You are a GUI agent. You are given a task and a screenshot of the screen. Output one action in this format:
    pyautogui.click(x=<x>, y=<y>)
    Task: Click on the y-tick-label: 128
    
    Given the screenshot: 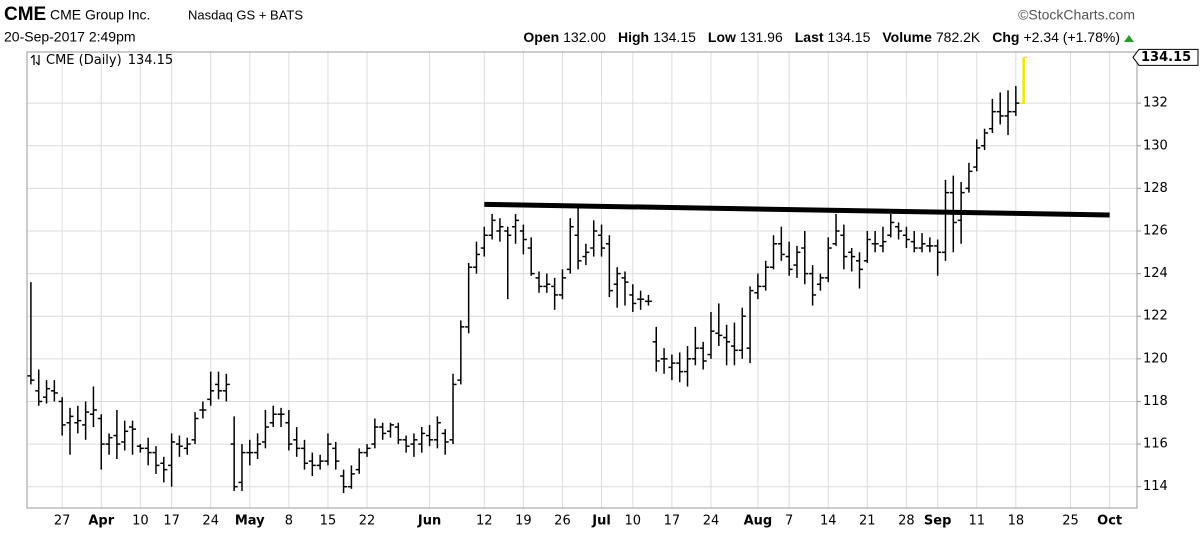 What is the action you would take?
    pyautogui.click(x=1155, y=188)
    